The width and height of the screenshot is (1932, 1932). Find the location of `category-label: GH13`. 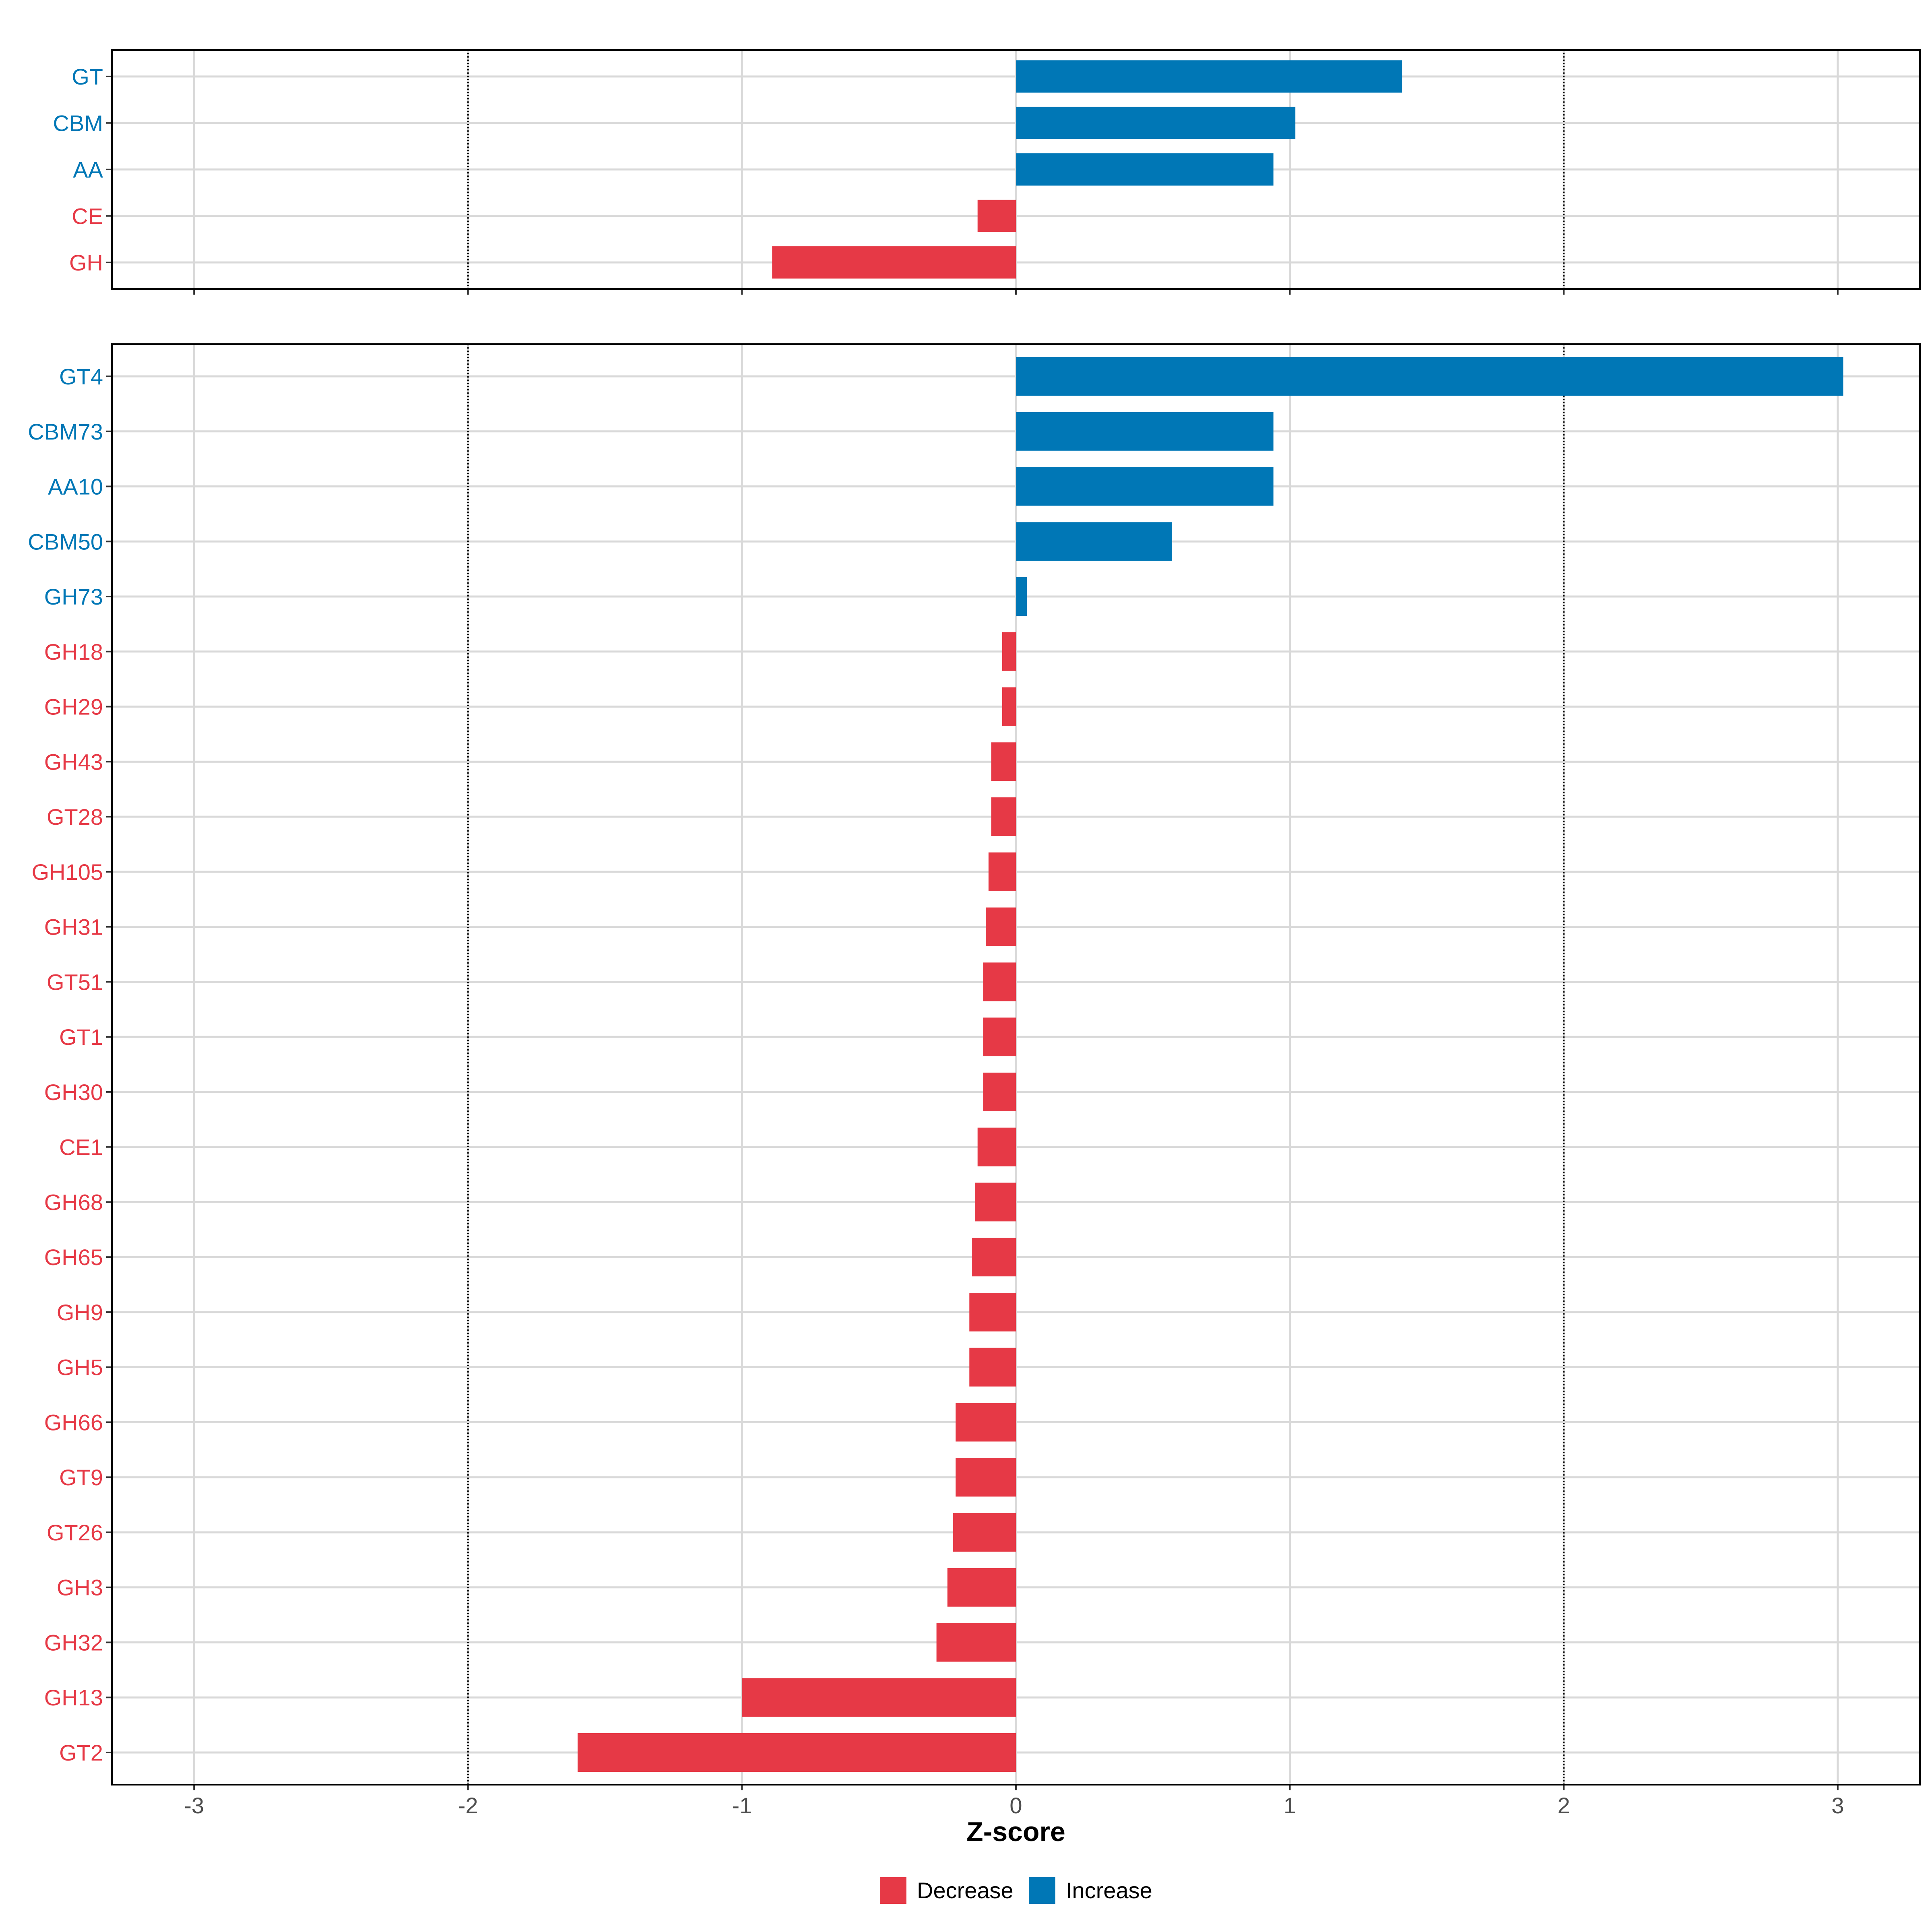

category-label: GH13 is located at coordinates (73, 1697).